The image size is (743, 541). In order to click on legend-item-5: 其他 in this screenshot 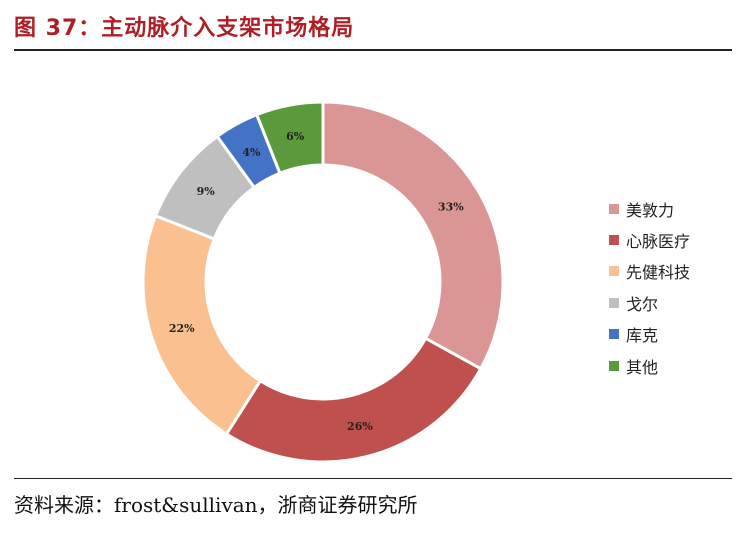, I will do `click(649, 365)`.